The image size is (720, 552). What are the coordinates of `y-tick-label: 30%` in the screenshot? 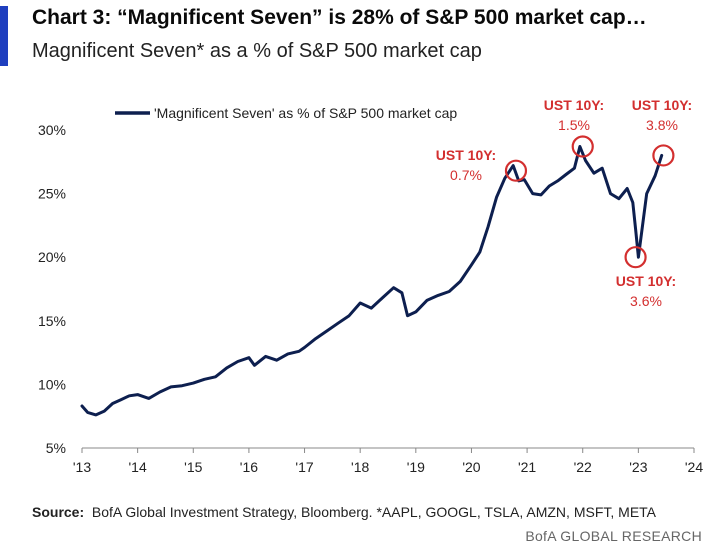 It's located at (52, 130).